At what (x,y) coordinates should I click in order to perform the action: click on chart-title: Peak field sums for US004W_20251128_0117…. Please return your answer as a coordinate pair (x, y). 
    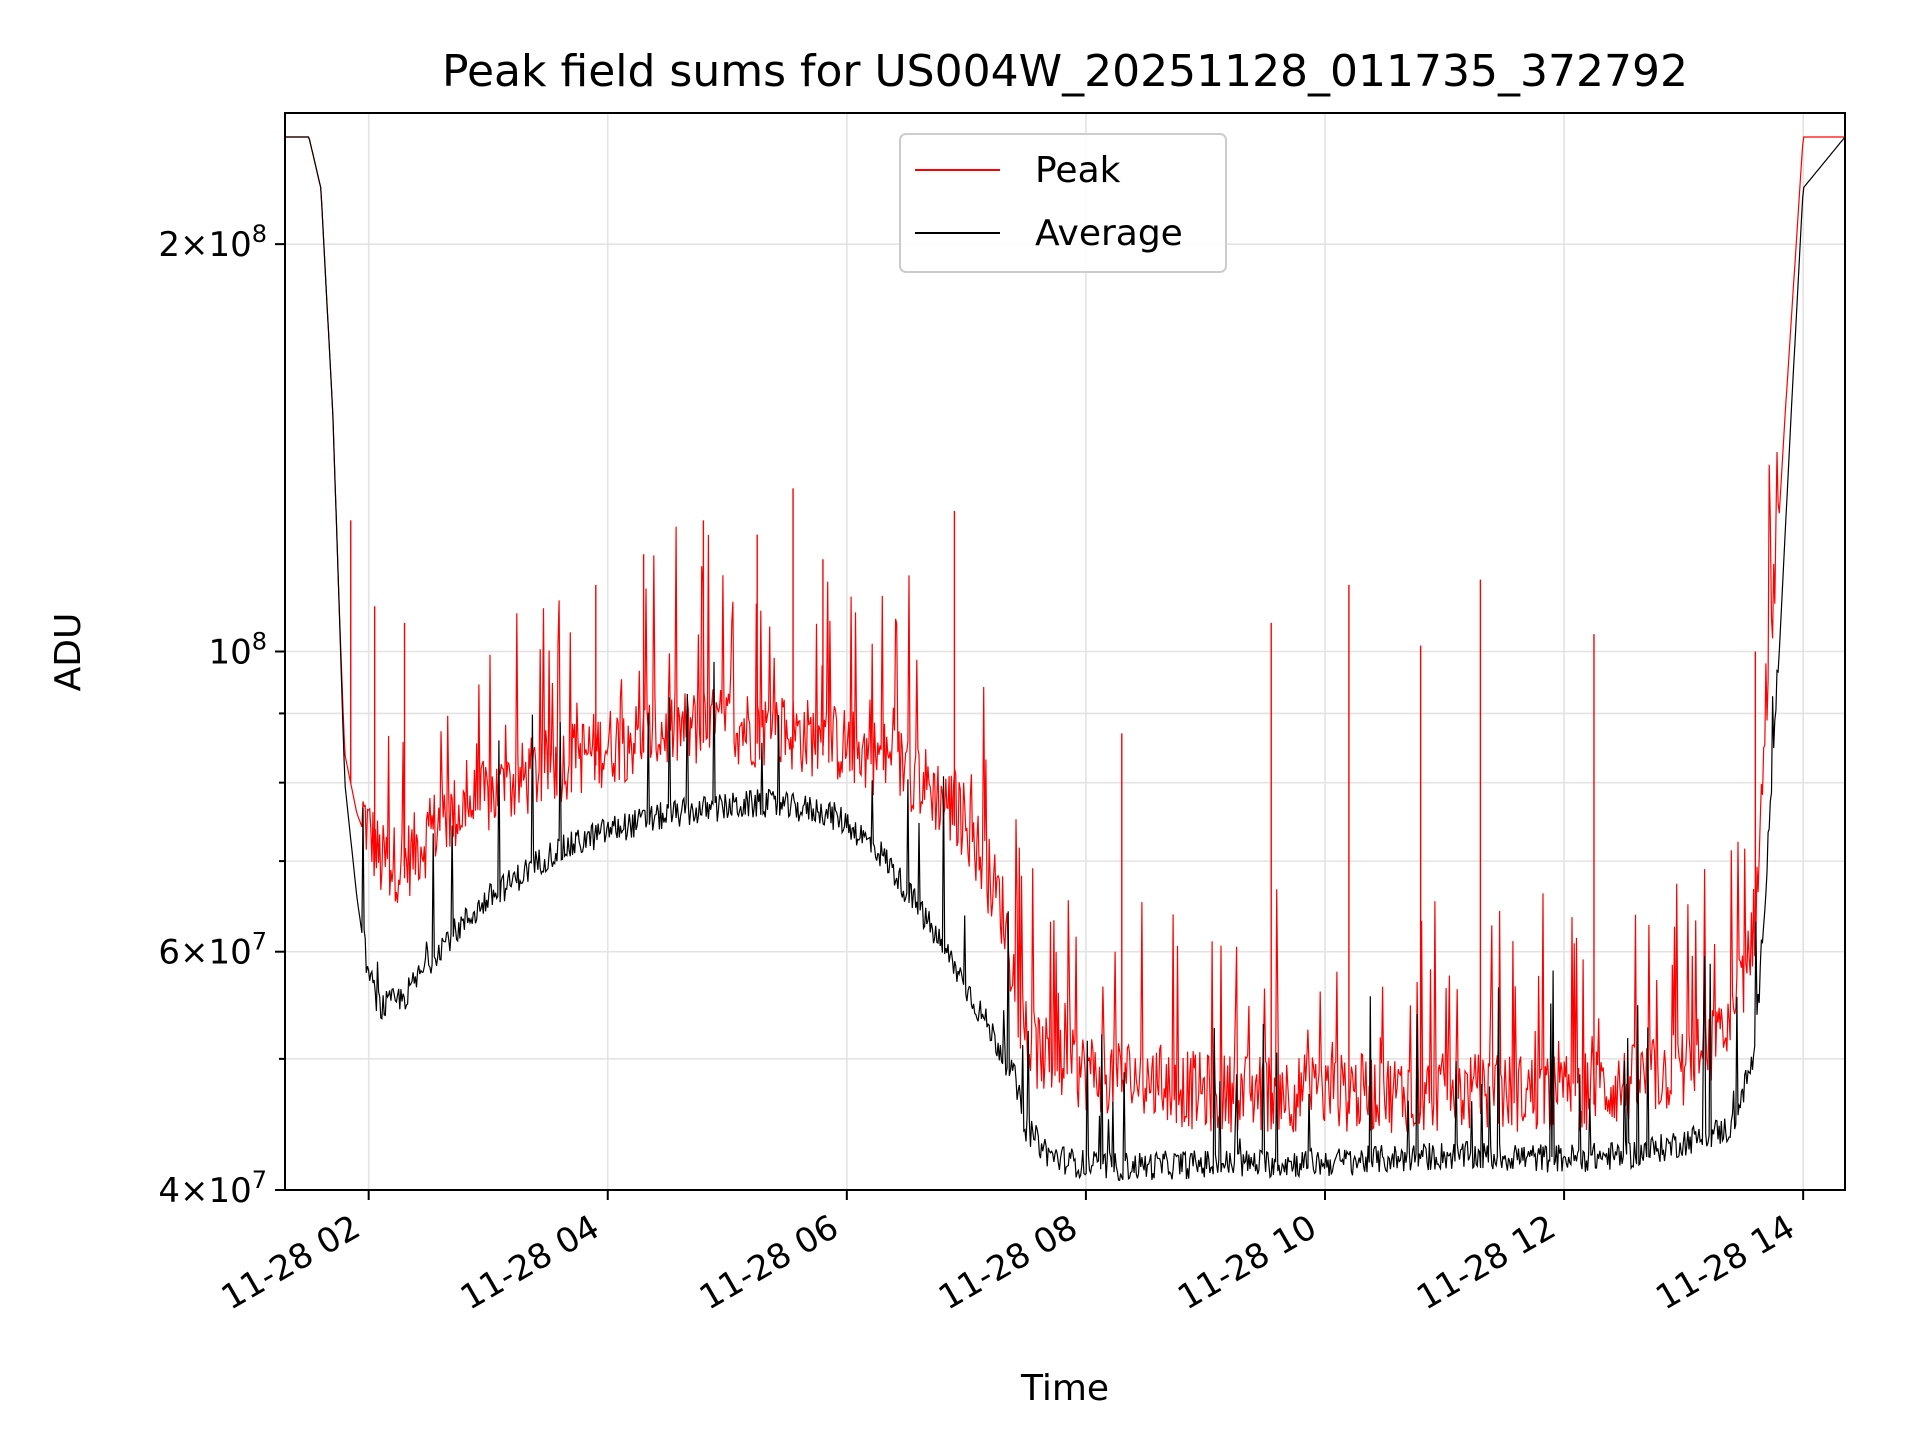
    Looking at the image, I should click on (1065, 71).